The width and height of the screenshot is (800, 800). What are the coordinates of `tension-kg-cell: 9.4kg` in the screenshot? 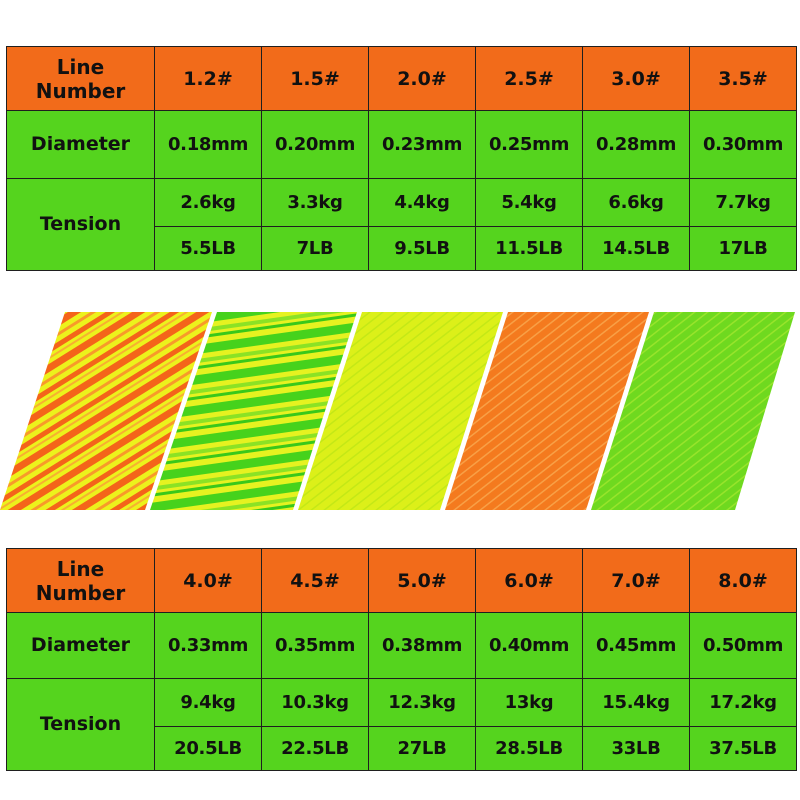 It's located at (208, 702).